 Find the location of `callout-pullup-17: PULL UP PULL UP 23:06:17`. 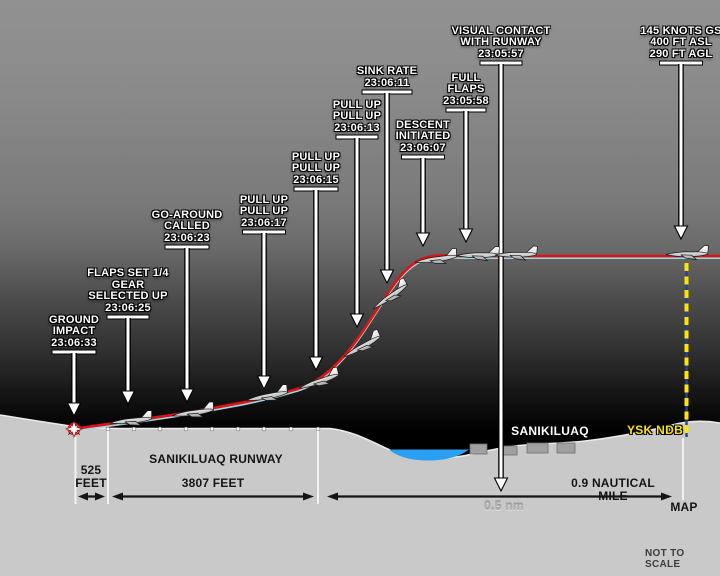

callout-pullup-17: PULL UP PULL UP 23:06:17 is located at coordinates (264, 211).